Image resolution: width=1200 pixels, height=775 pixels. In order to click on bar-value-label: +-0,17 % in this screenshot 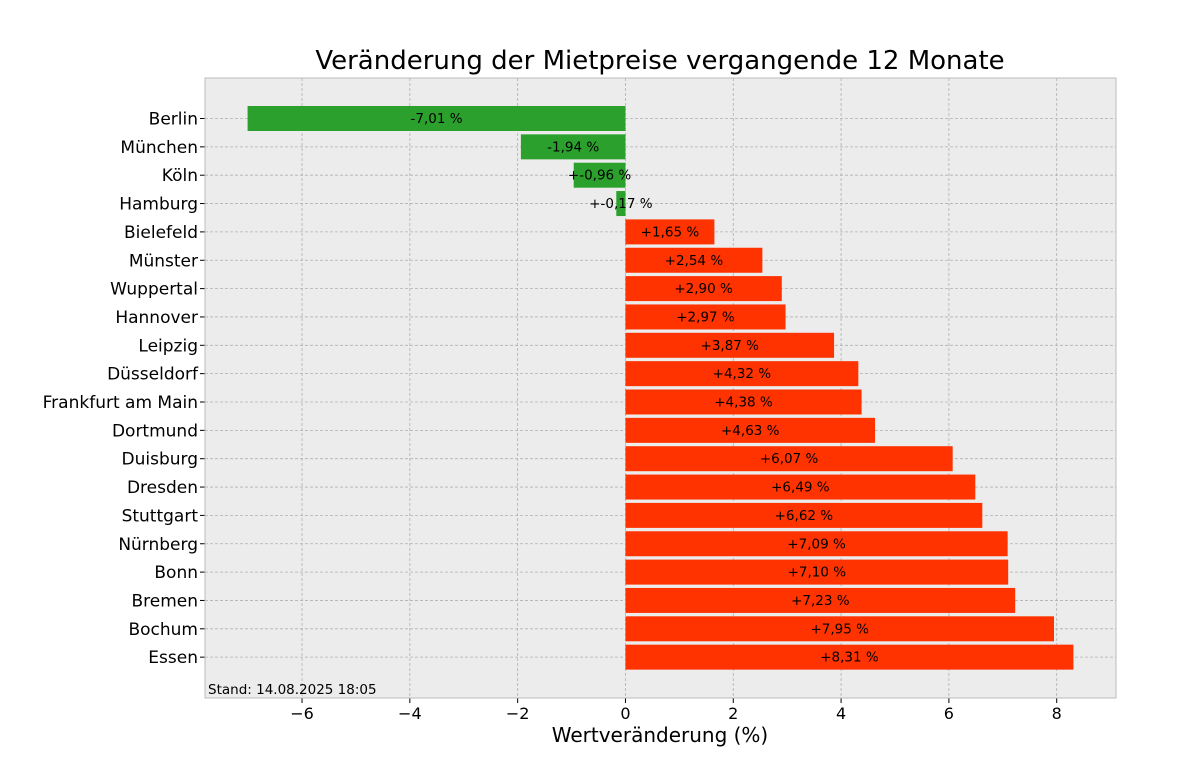, I will do `click(621, 204)`.